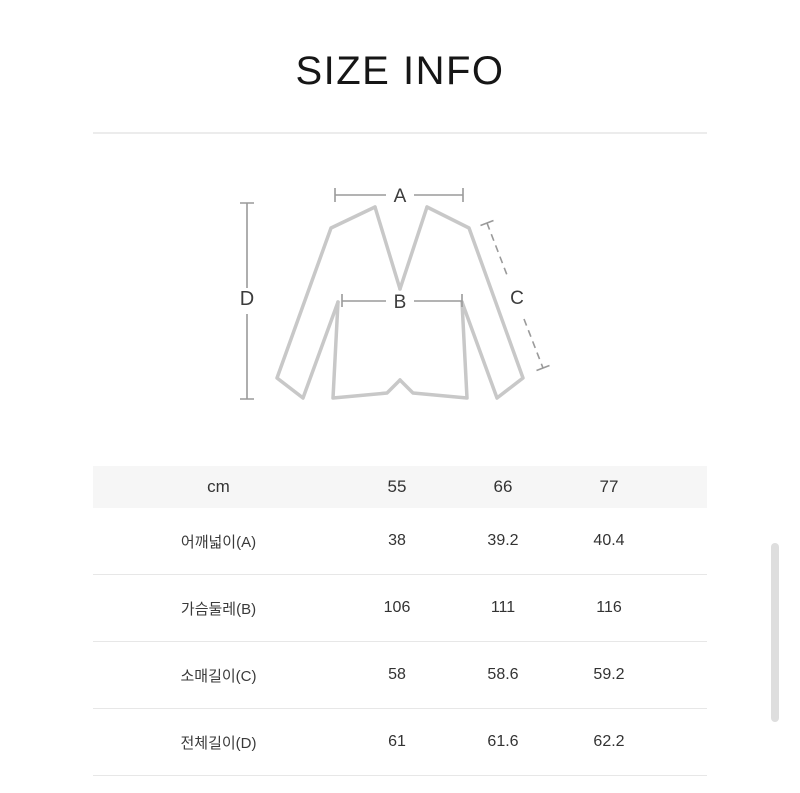  I want to click on table-row-chest: 가슴둘레(B) 106 111 116, so click(400, 608).